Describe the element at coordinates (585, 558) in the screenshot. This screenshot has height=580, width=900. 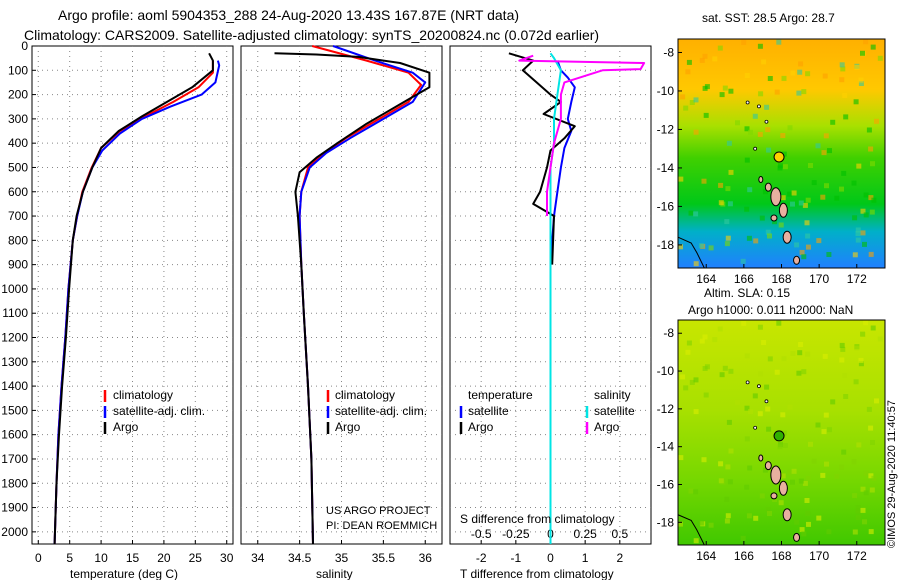
I see `x-tick-label: 1` at that location.